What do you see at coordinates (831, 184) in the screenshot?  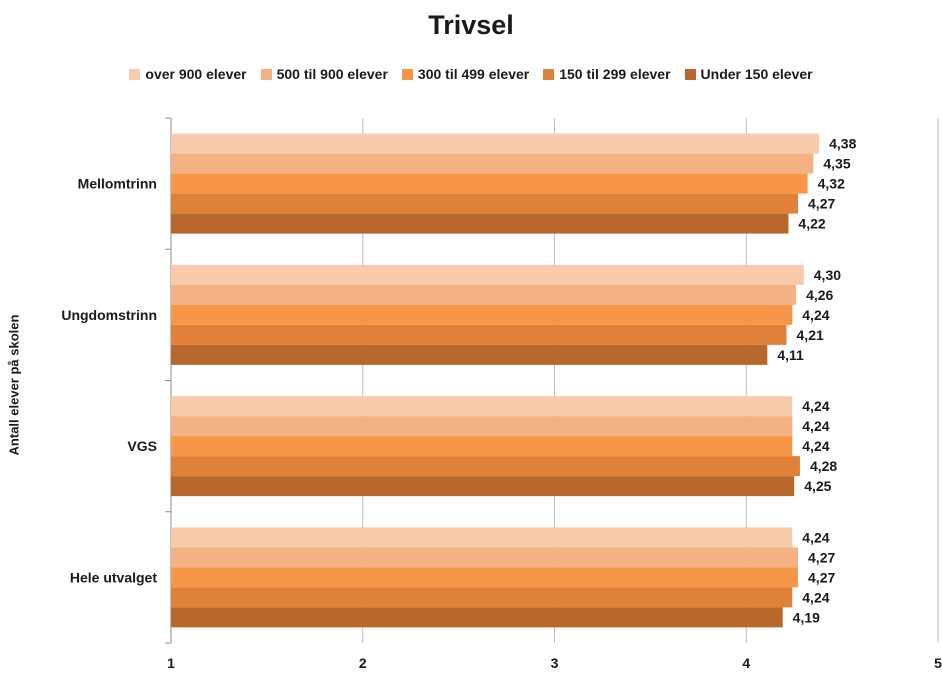 I see `data-label: 4,32` at bounding box center [831, 184].